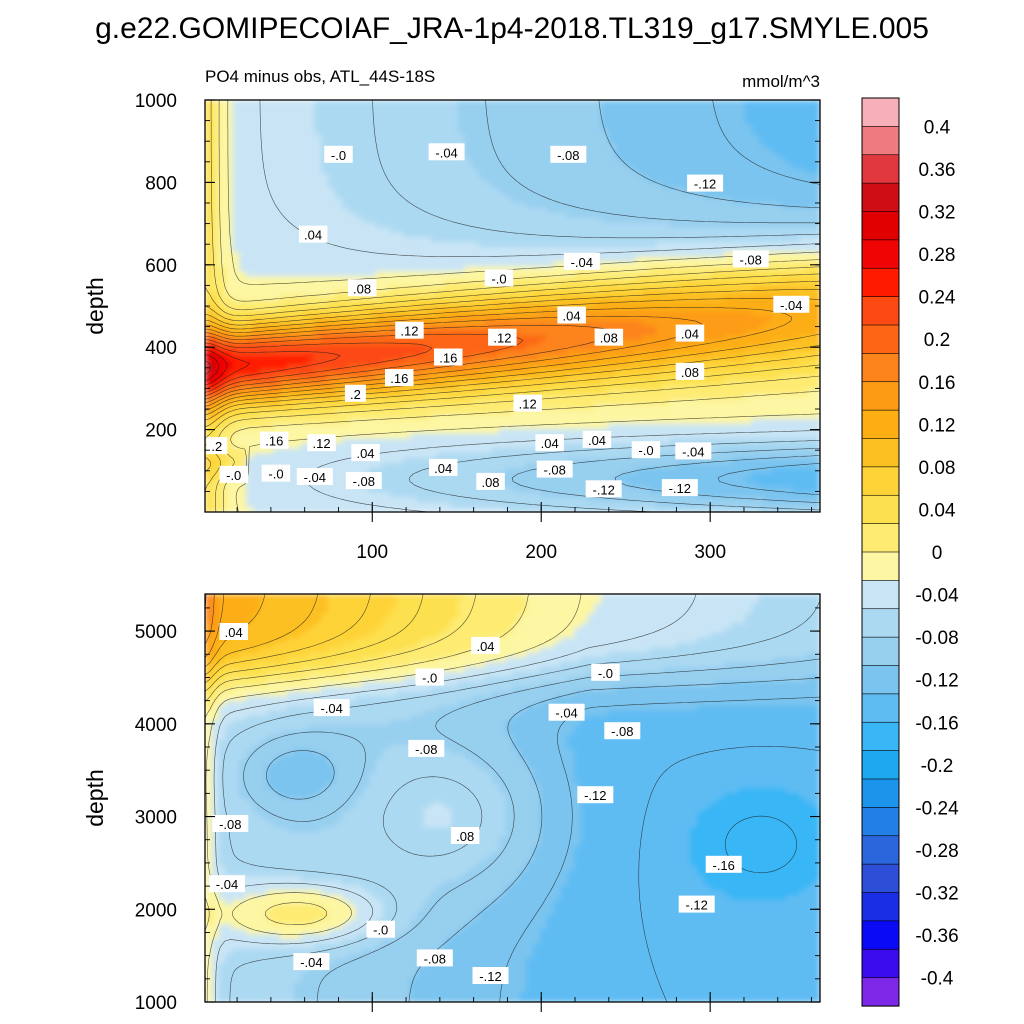 The height and width of the screenshot is (1024, 1024). I want to click on subtitle-left: PO4 minus obs, ATL_44S-18S, so click(320, 76).